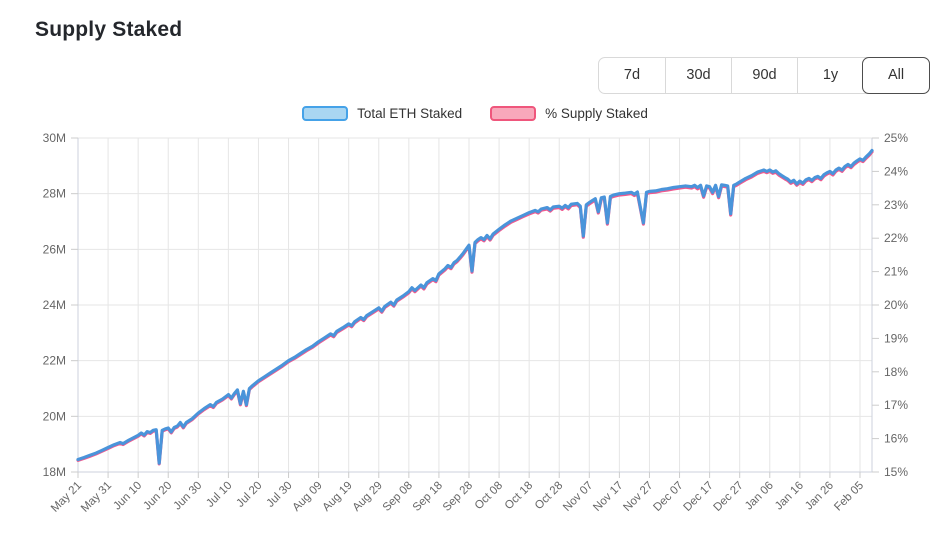  Describe the element at coordinates (698, 497) in the screenshot. I see `svg-text: Dec 17` at that location.